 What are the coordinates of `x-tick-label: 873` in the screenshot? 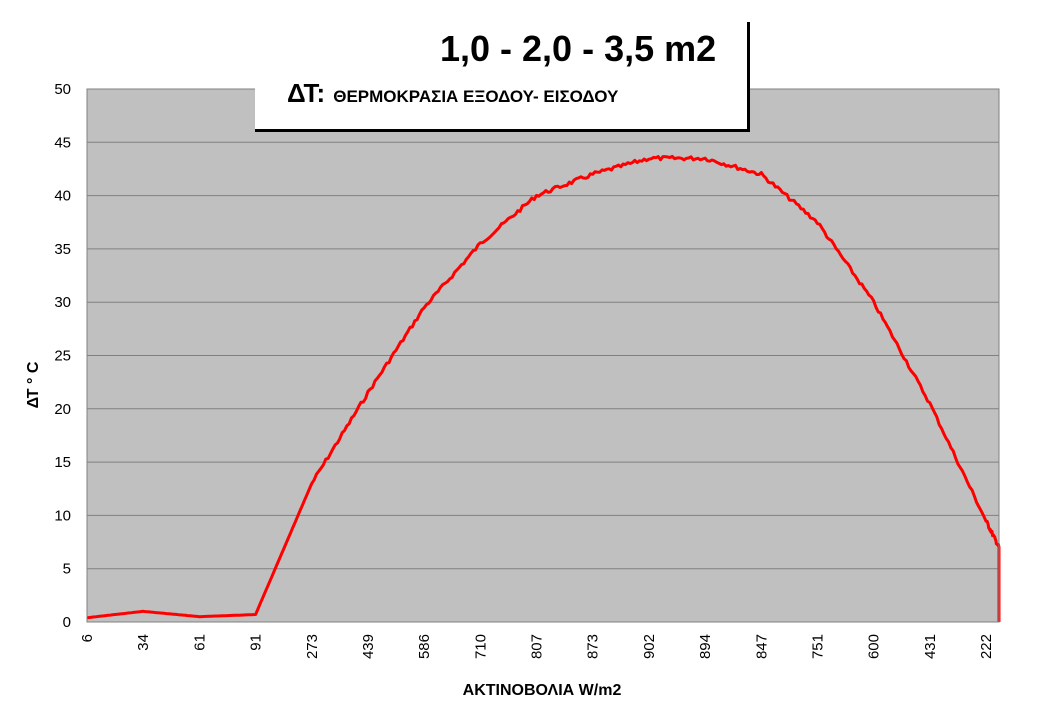 It's located at (593, 646).